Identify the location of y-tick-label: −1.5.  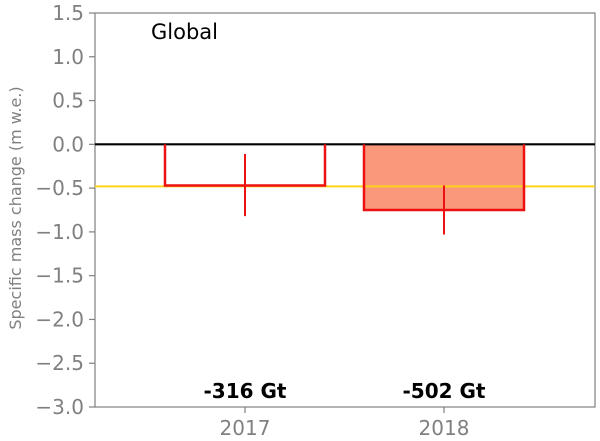
(59, 276).